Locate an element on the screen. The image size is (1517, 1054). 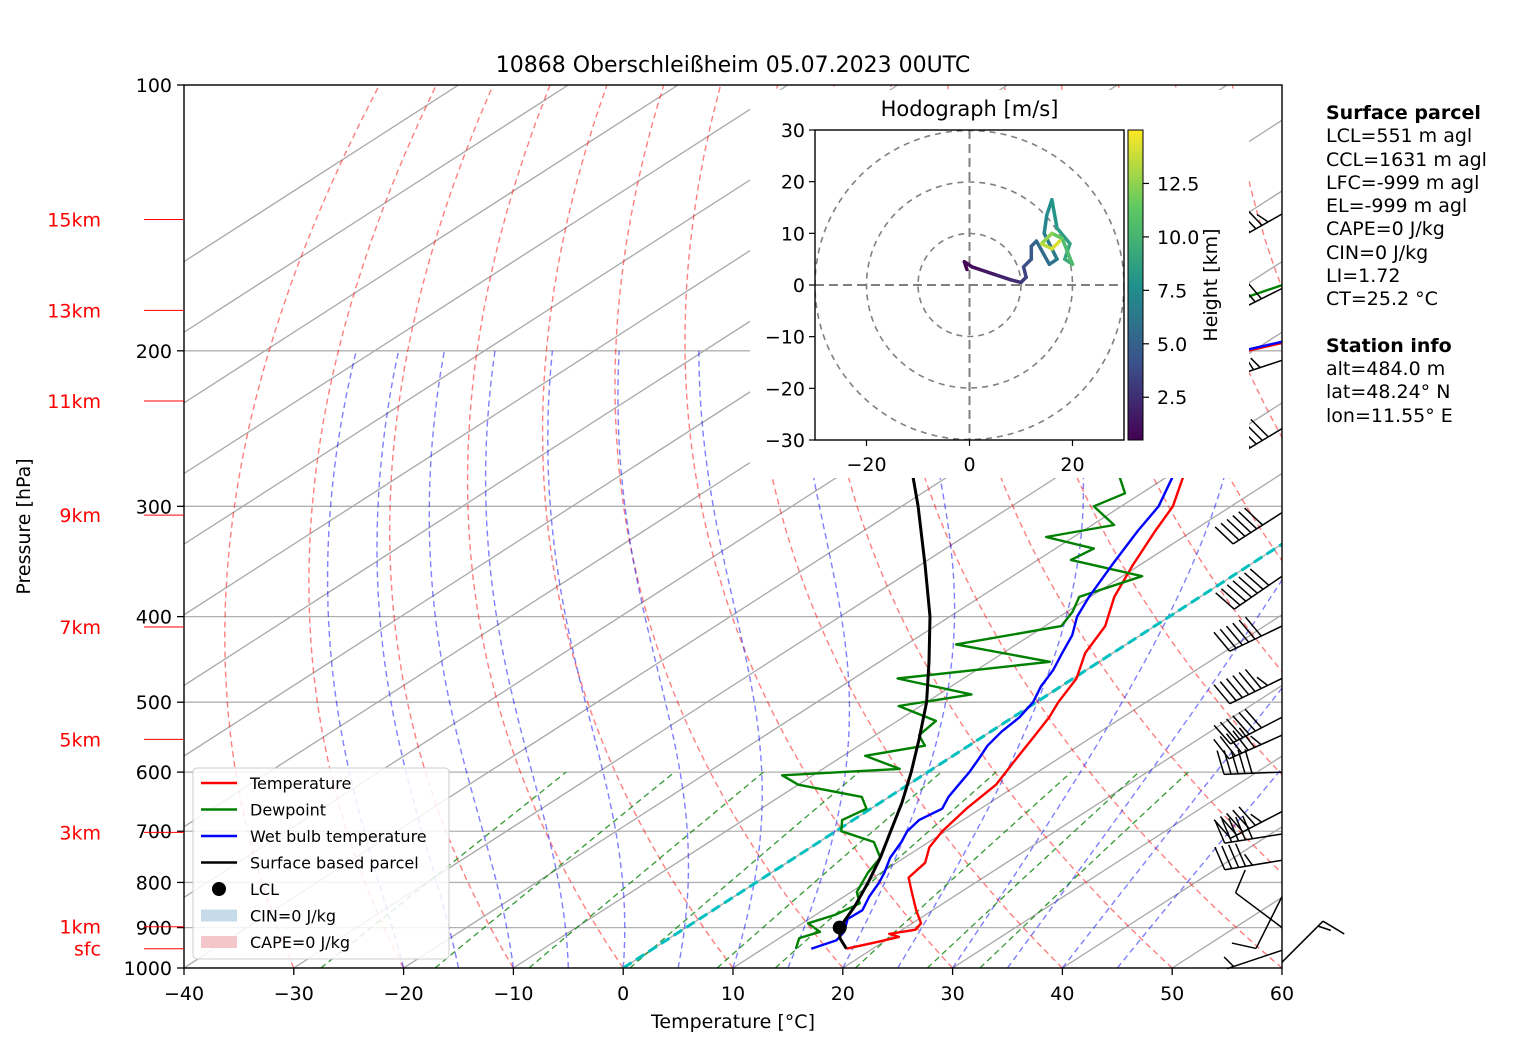
hodograph-y-tick-label: 20 is located at coordinates (793, 183).